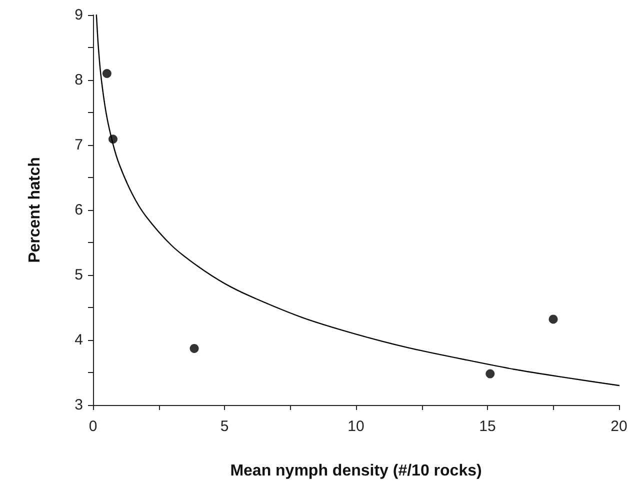  I want to click on x-axis-title: Mean nymph density (#/10 rocks), so click(356, 471).